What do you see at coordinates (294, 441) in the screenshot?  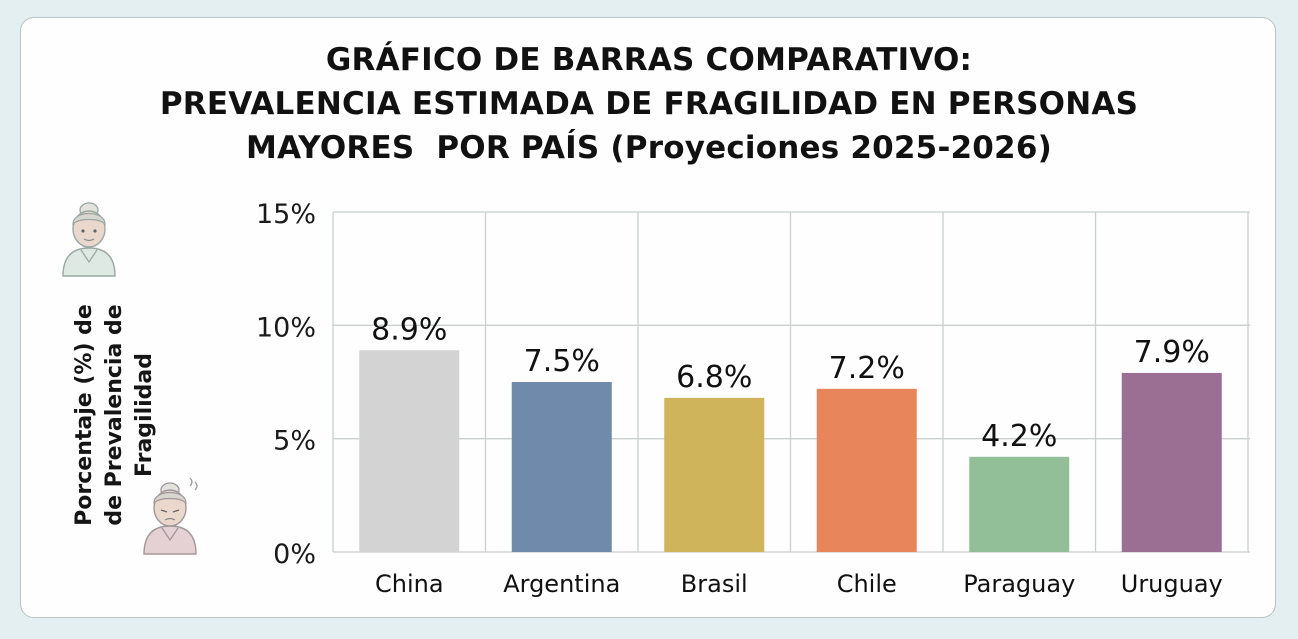 I see `y-tick-label: 5%` at bounding box center [294, 441].